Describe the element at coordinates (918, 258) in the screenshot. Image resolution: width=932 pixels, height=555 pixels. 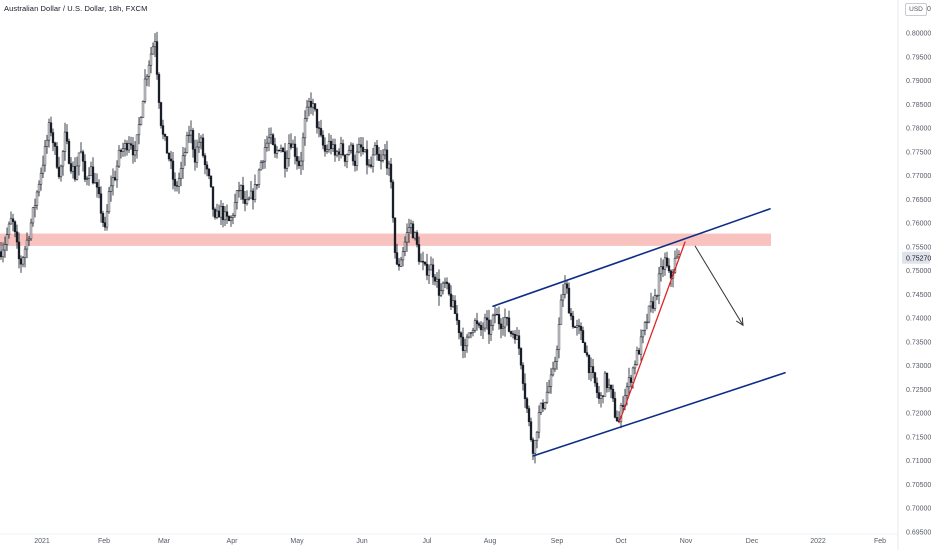
I see `last-price-label: 0.75270` at that location.